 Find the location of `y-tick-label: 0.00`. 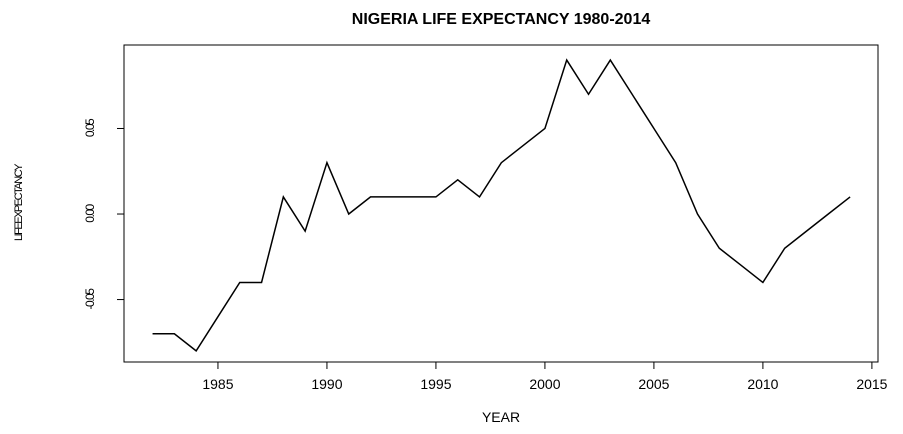

y-tick-label: 0.00 is located at coordinates (90, 213).